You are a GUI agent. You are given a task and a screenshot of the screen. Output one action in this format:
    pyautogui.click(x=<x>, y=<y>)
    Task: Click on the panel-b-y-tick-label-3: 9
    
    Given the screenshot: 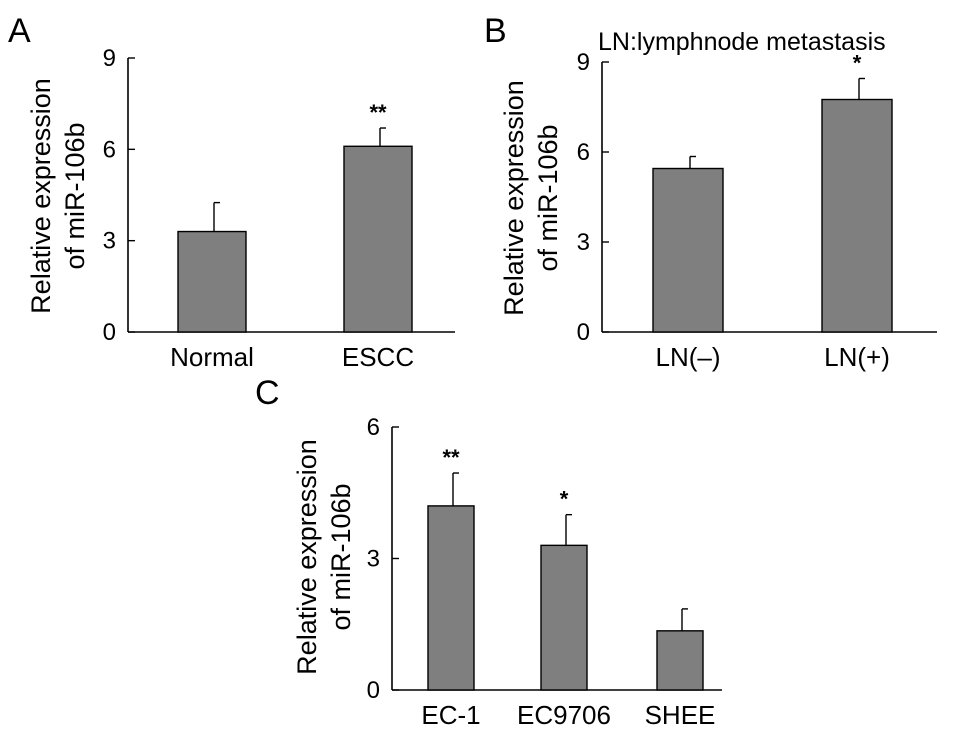 What is the action you would take?
    pyautogui.click(x=583, y=62)
    